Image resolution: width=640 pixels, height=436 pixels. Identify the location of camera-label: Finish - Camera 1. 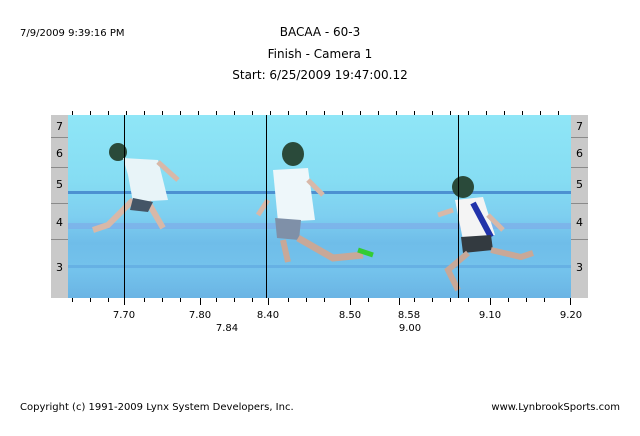
(320, 54).